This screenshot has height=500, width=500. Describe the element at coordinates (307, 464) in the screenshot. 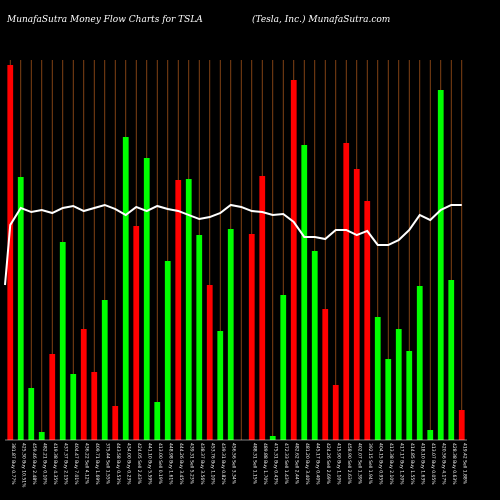

I see `x-tick-label: 481.20 Buy 3.40%` at that location.